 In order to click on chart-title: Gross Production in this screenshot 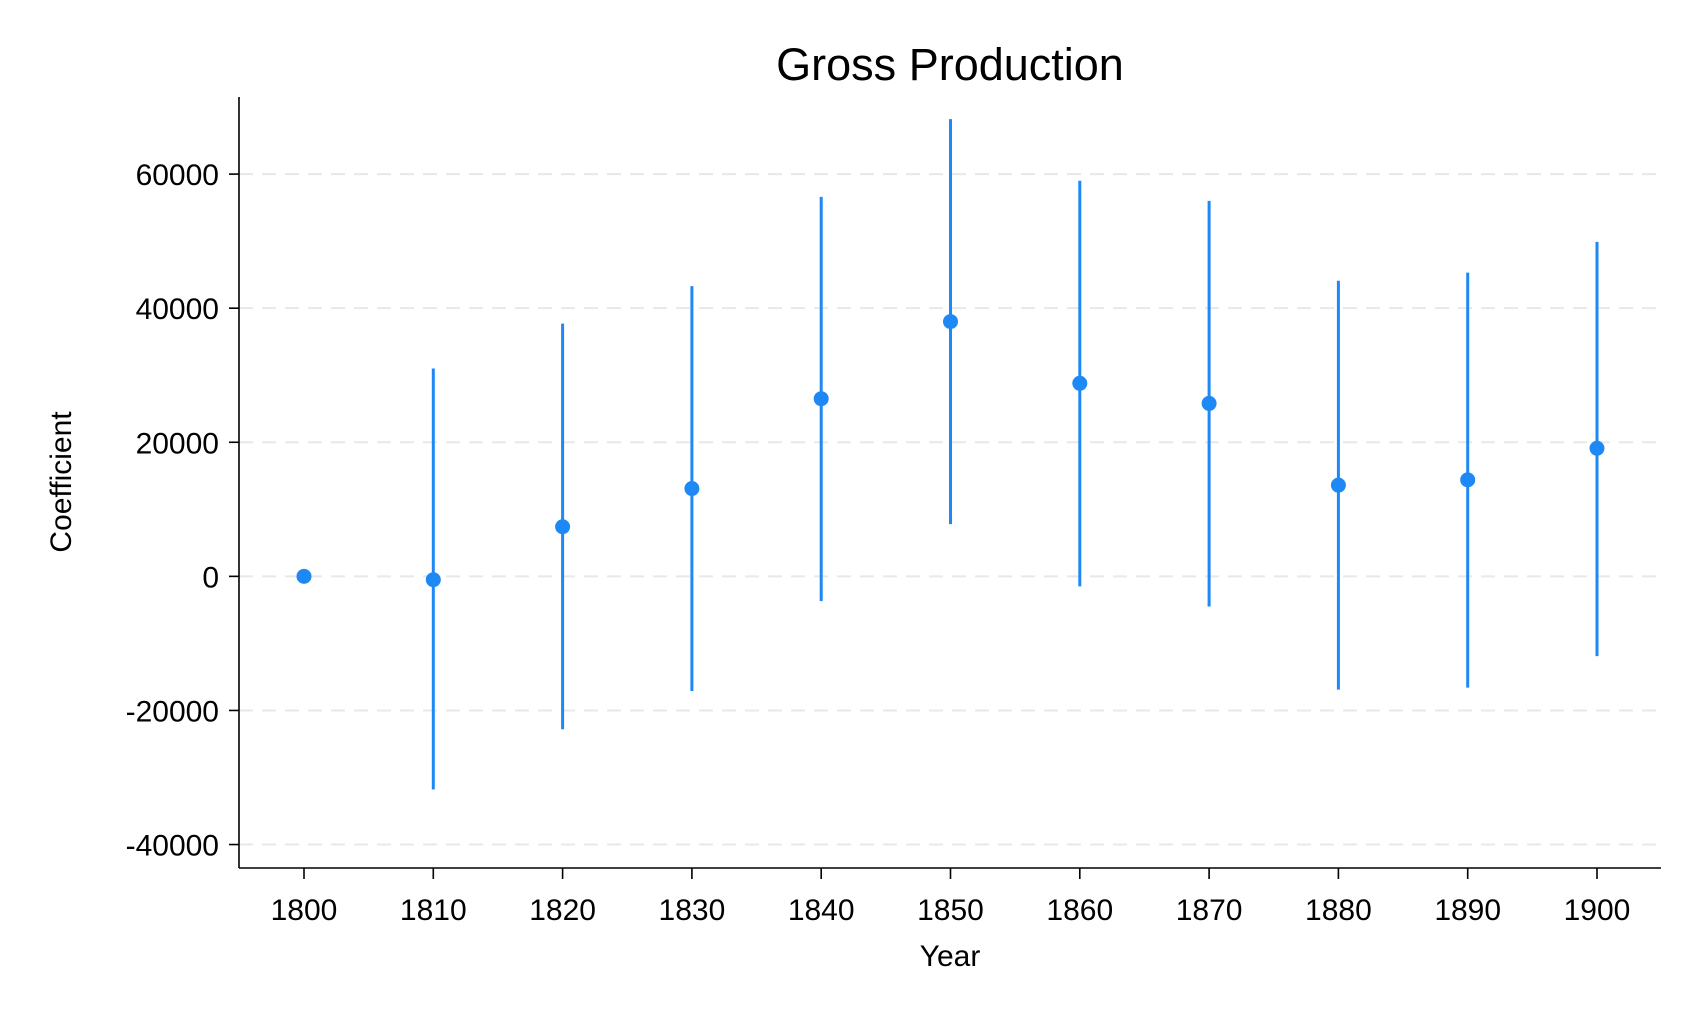, I will do `click(950, 64)`.